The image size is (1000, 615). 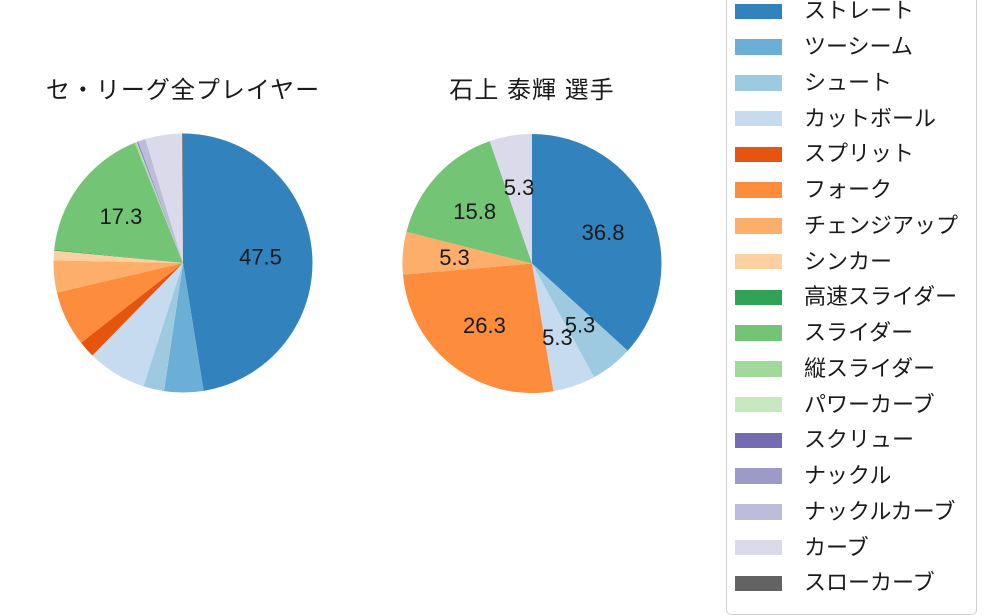 I want to click on legend-item-label: パワーカーブ, so click(x=869, y=404).